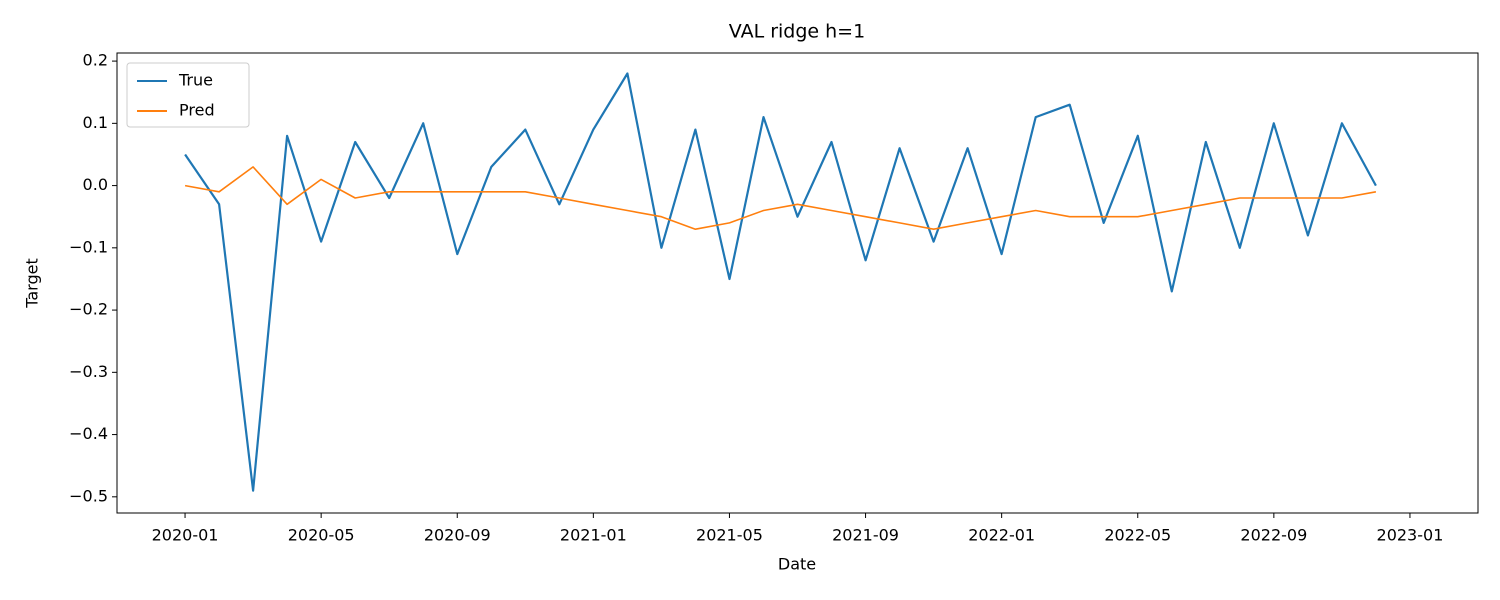  Describe the element at coordinates (780, 198) in the screenshot. I see `series-line` at that location.